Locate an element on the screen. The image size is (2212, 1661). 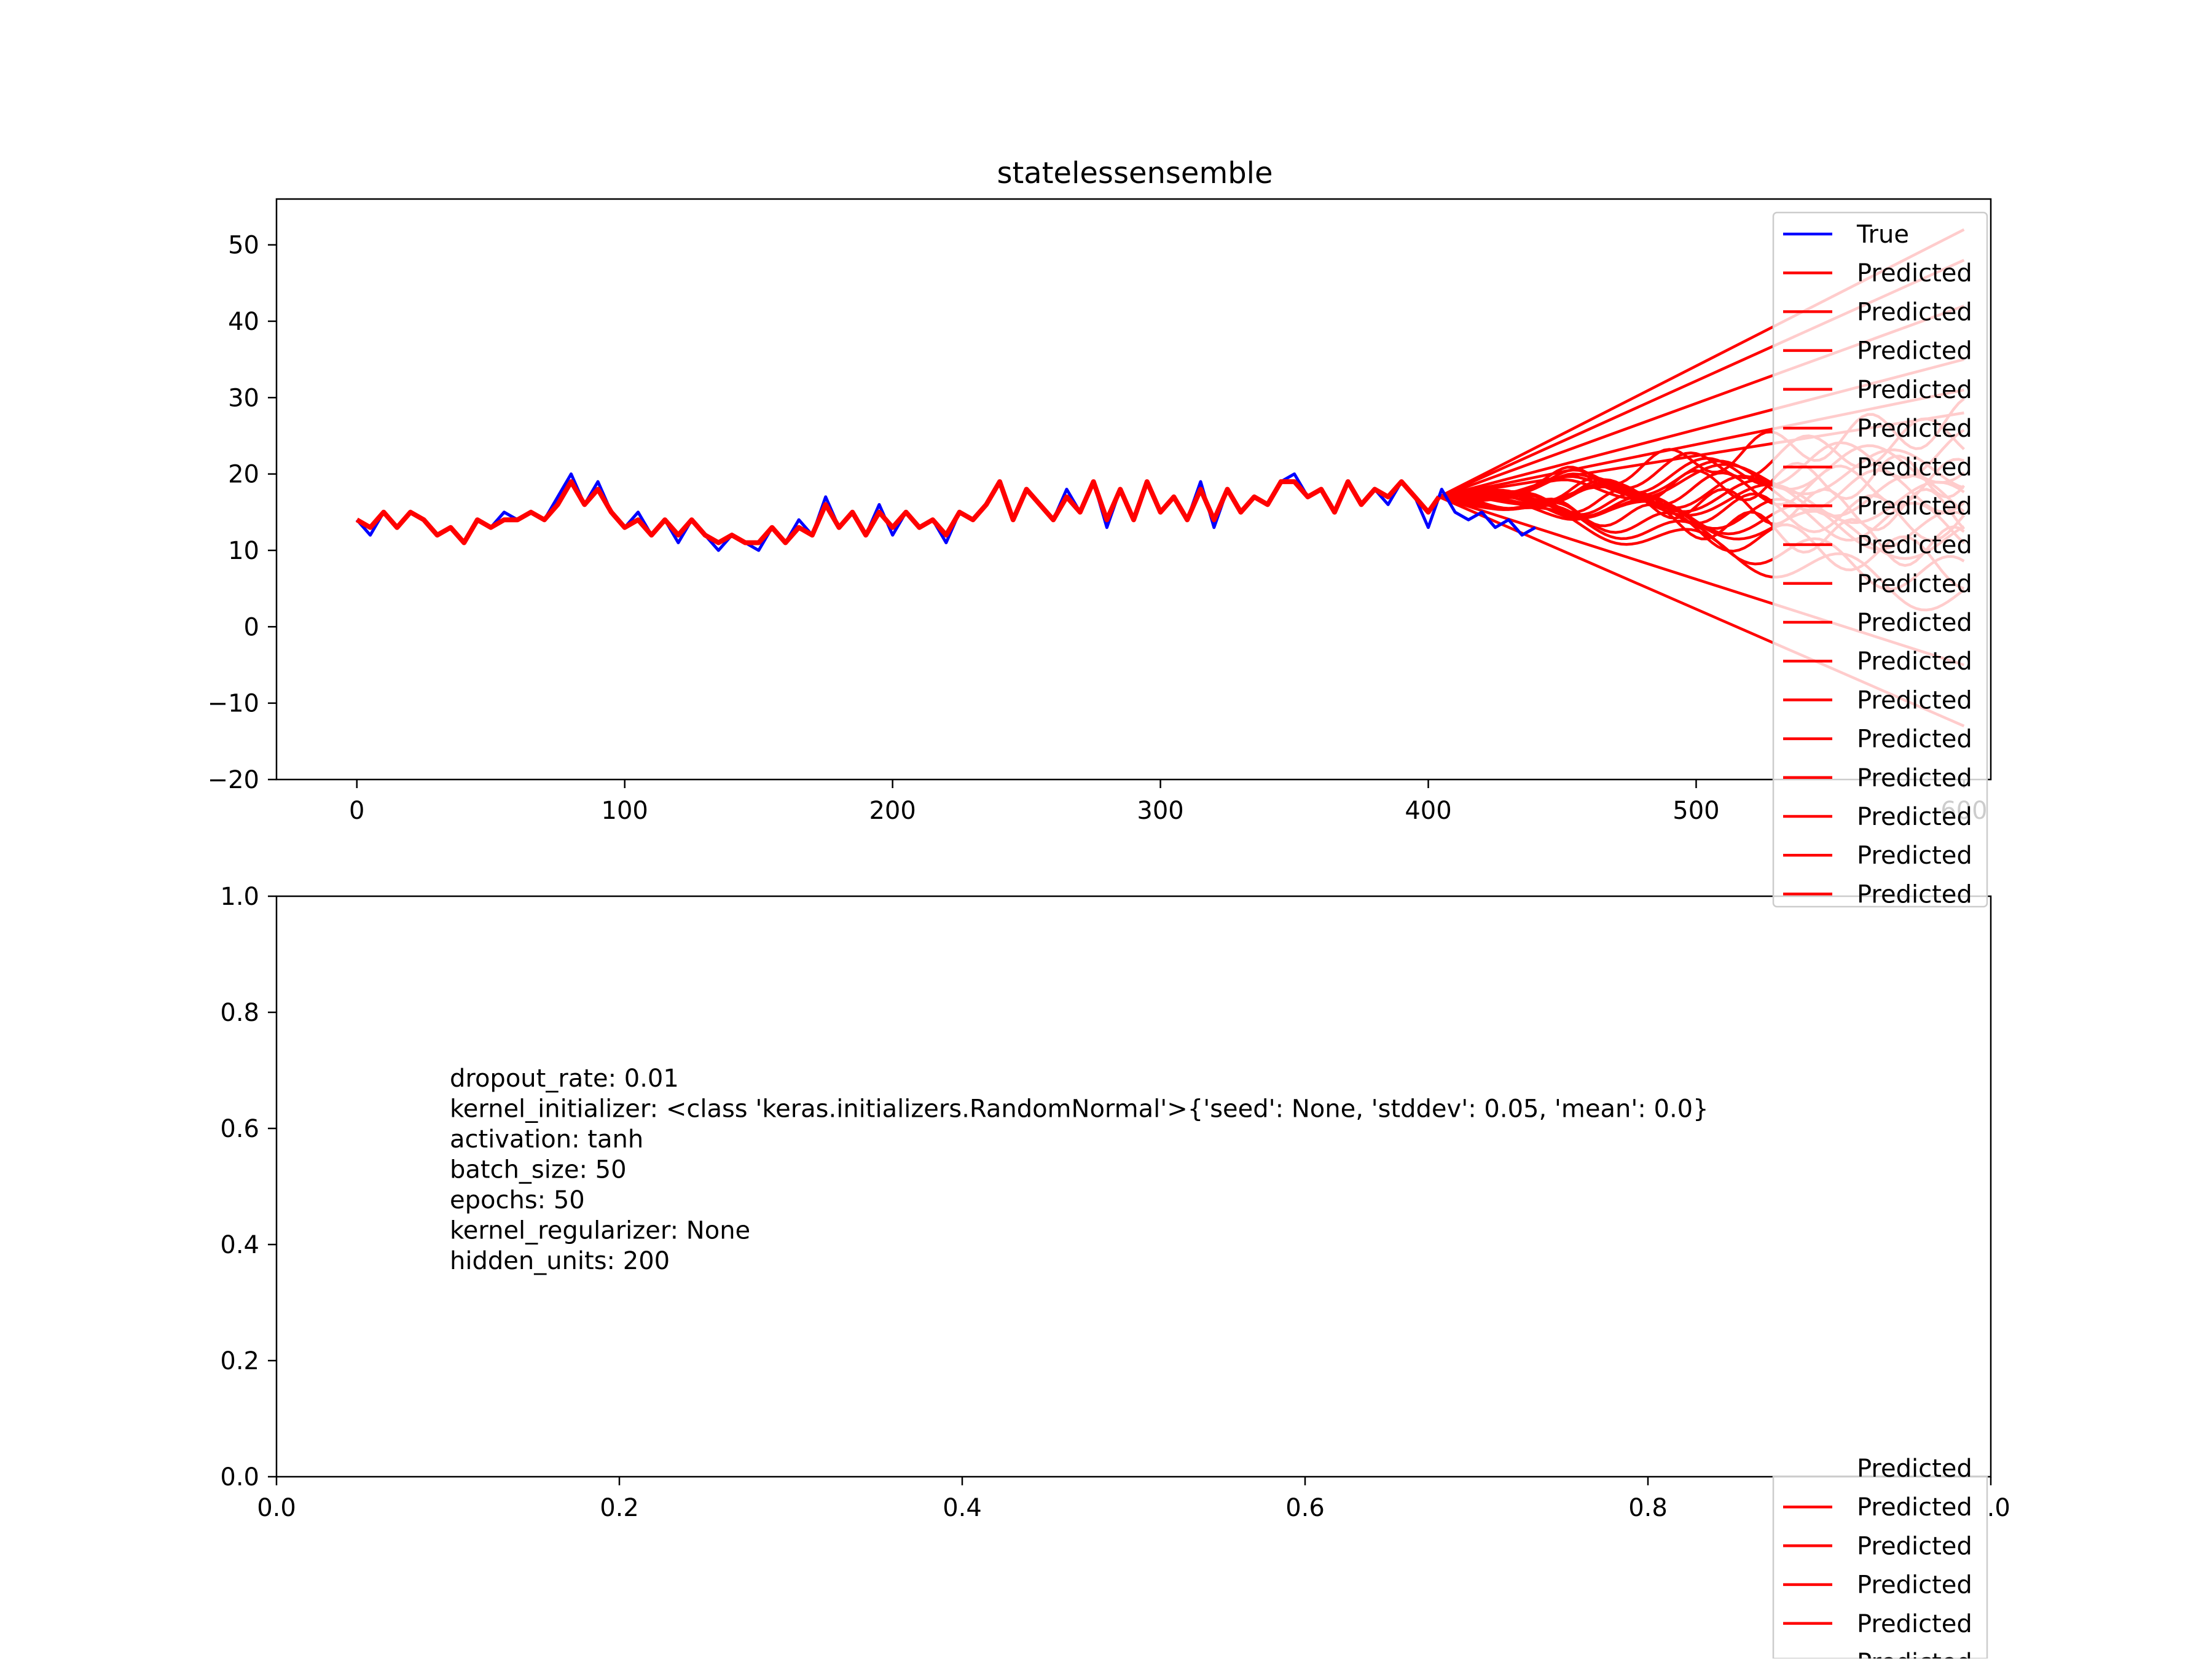
y-tick-label: 0.2 is located at coordinates (239, 1361).